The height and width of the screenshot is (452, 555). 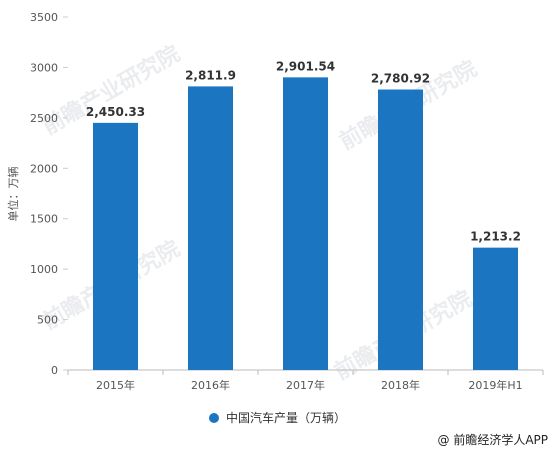 What do you see at coordinates (286, 417) in the screenshot?
I see `legend-label: 中国汽车产量（万辆）` at bounding box center [286, 417].